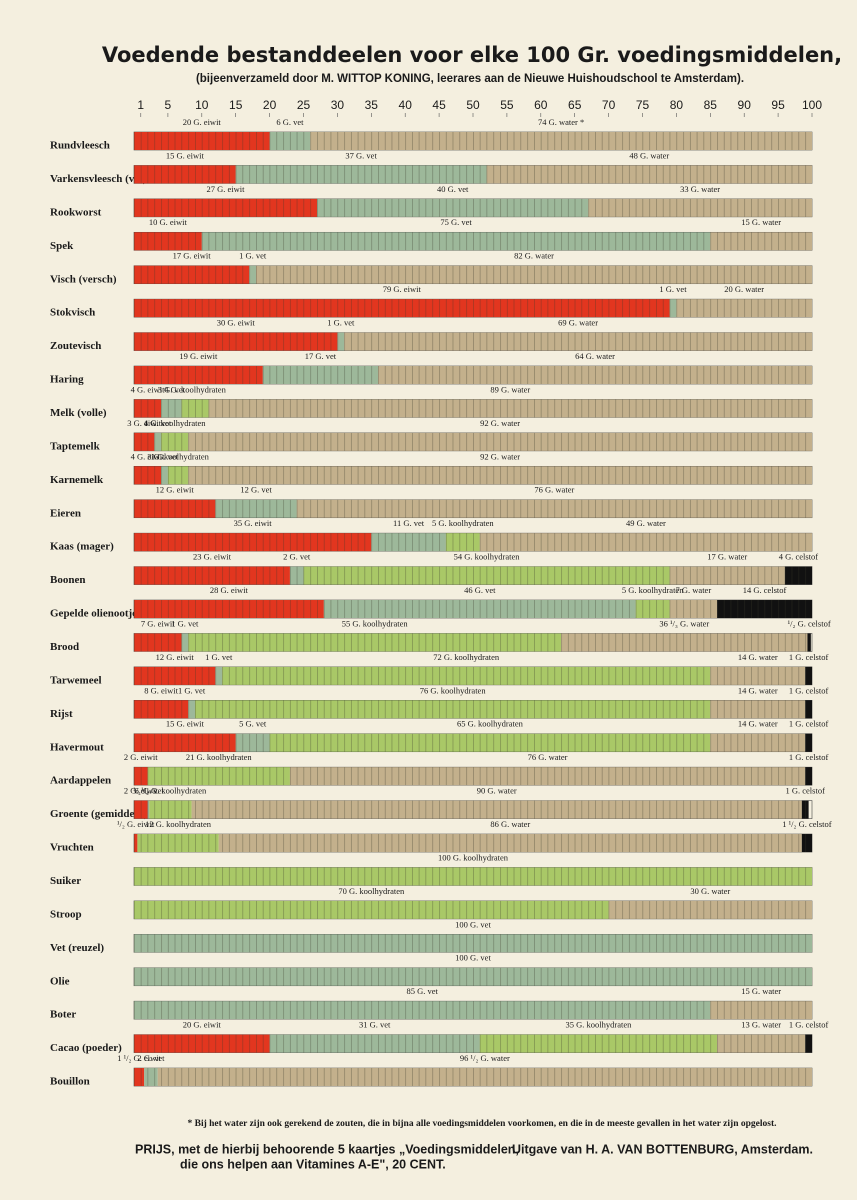 The image size is (857, 1200). I want to click on value-label: 49 G. water, so click(646, 523).